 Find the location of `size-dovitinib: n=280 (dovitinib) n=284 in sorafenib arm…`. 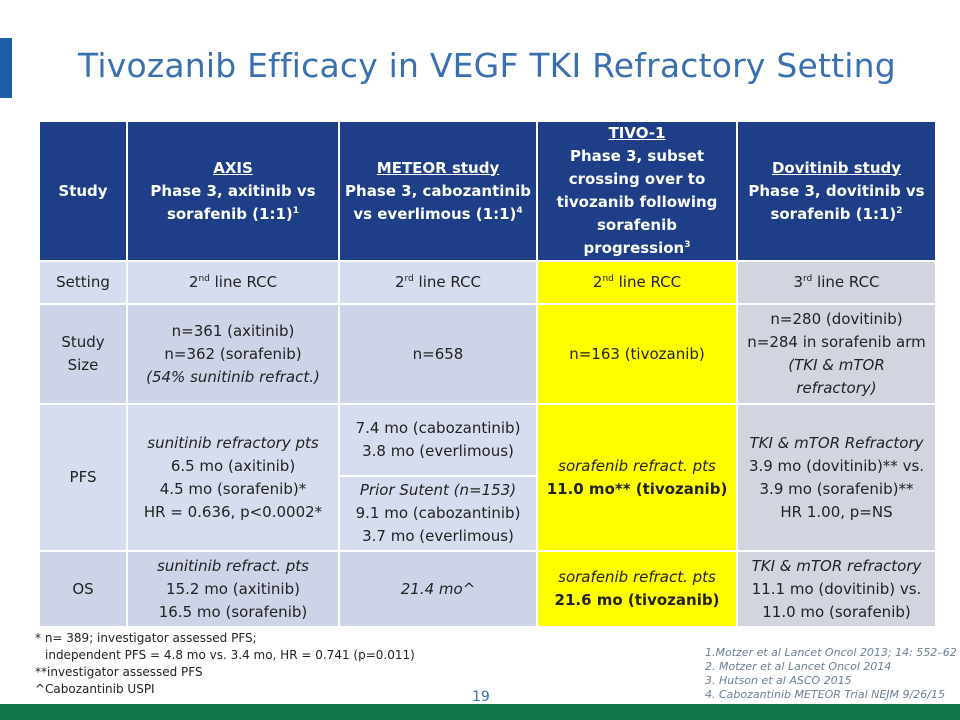

size-dovitinib: n=280 (dovitinib) n=284 in sorafenib arm… is located at coordinates (836, 354).